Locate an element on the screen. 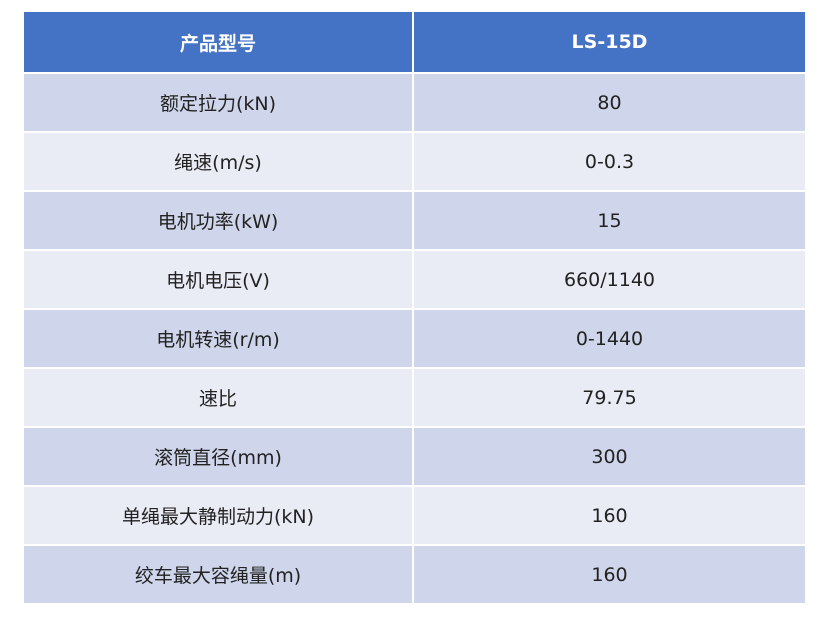  table-row: 绞车最大容绳量(m) 160 is located at coordinates (414, 574).